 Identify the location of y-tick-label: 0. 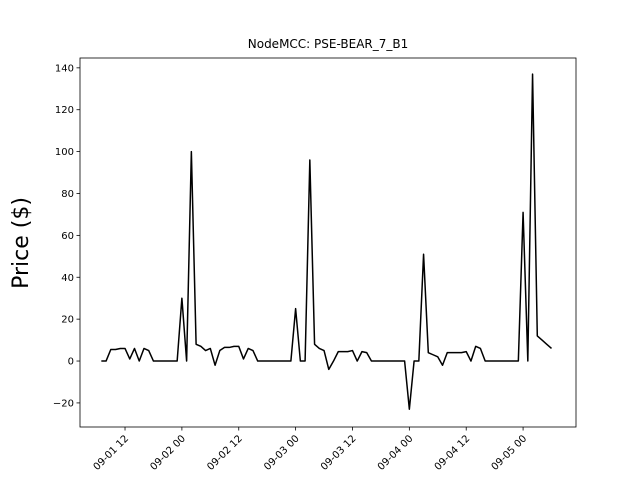
(71, 362).